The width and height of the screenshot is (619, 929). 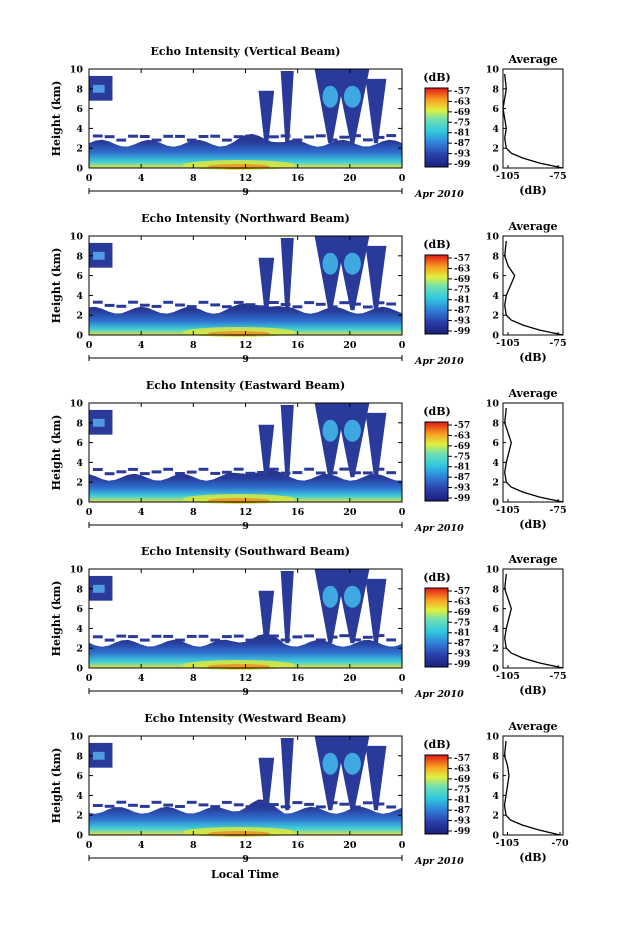 What do you see at coordinates (532, 190) in the screenshot?
I see `profile-x-label: (dB)` at bounding box center [532, 190].